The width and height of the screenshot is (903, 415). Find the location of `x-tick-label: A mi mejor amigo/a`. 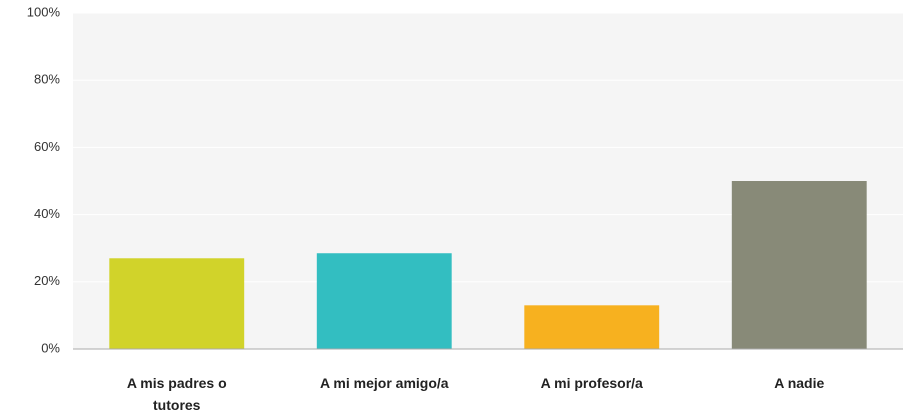

x-tick-label: A mi mejor amigo/a is located at coordinates (384, 383).